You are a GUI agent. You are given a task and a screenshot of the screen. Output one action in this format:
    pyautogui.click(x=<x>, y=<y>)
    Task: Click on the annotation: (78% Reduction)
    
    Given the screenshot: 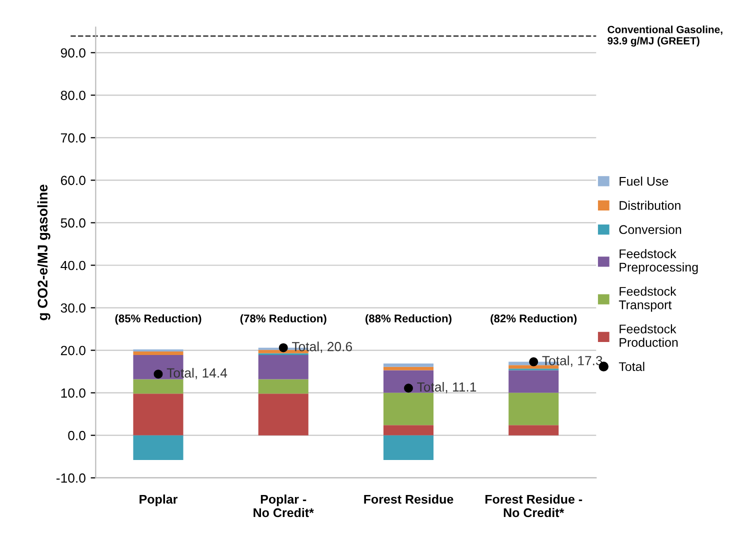 What is the action you would take?
    pyautogui.click(x=283, y=319)
    